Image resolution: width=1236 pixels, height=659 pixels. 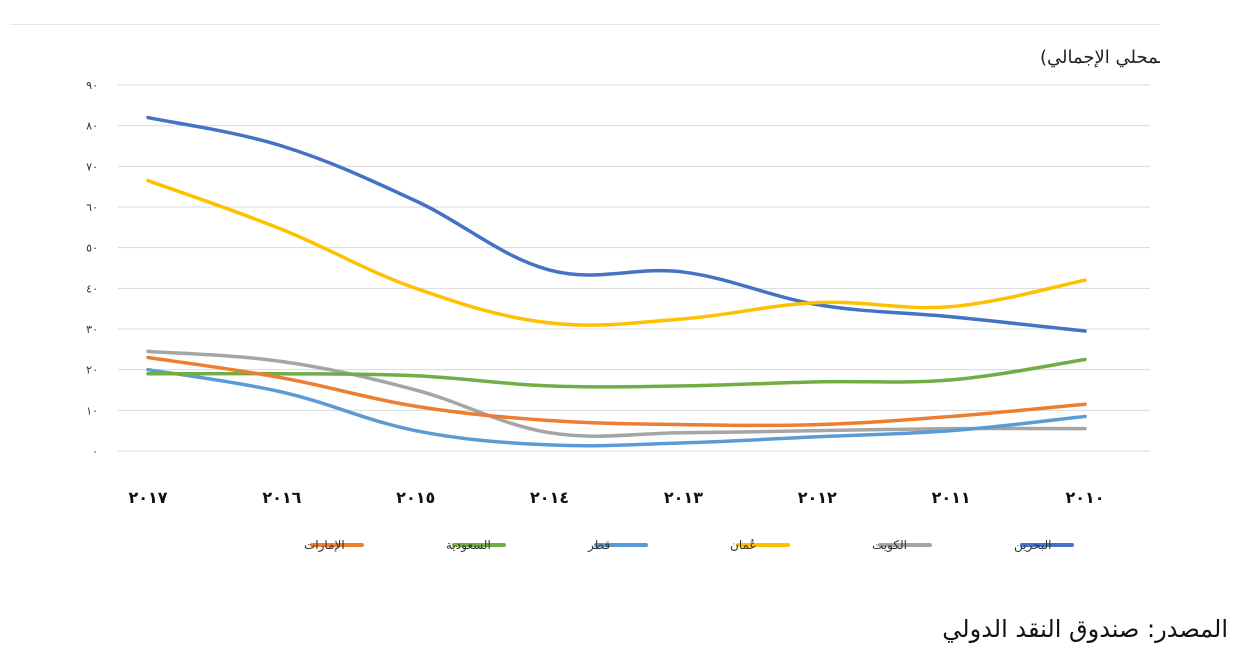 What do you see at coordinates (549, 497) in the screenshot?
I see `x-tick-label: ٢٠١٤` at bounding box center [549, 497].